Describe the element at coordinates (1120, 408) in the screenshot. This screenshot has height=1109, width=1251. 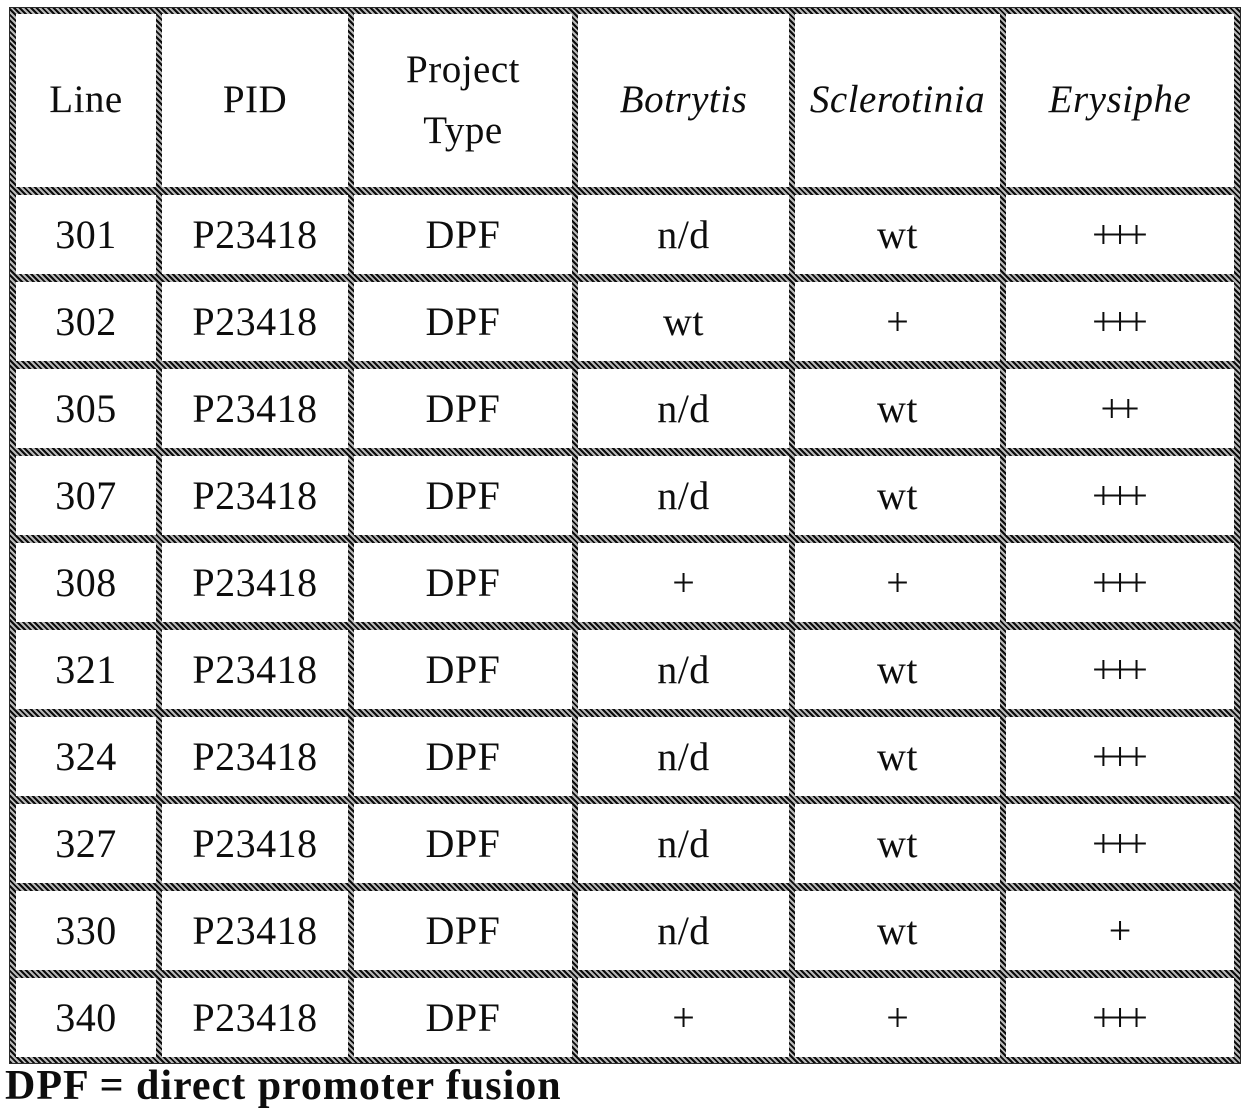
I see `table-cell: ++` at that location.